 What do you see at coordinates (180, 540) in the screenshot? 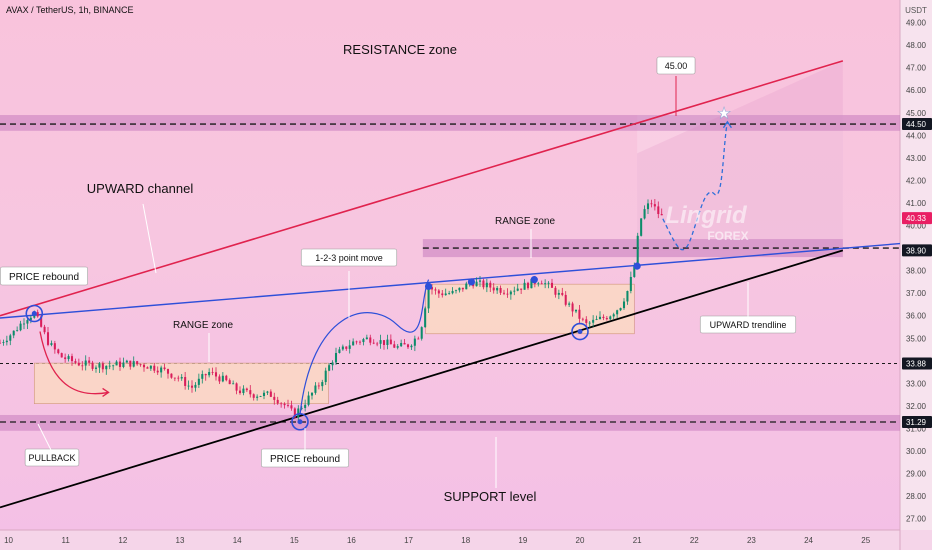
I see `x-tick-label: 13` at bounding box center [180, 540].